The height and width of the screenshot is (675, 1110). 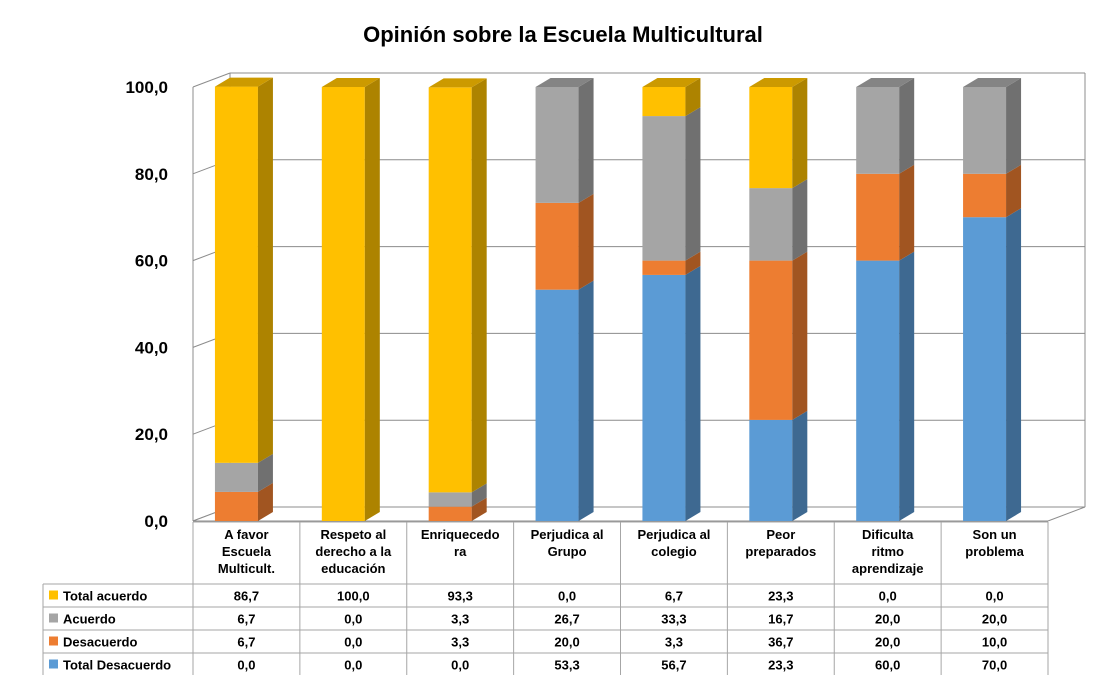 What do you see at coordinates (994, 665) in the screenshot?
I see `table-cell: 70,0` at bounding box center [994, 665].